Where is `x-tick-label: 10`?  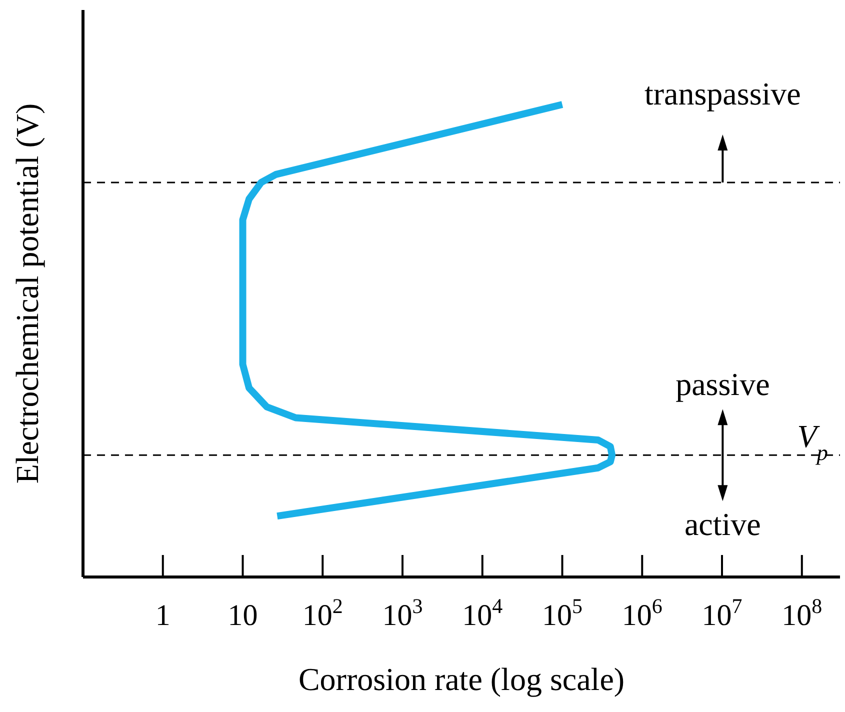 x-tick-label: 10 is located at coordinates (243, 615).